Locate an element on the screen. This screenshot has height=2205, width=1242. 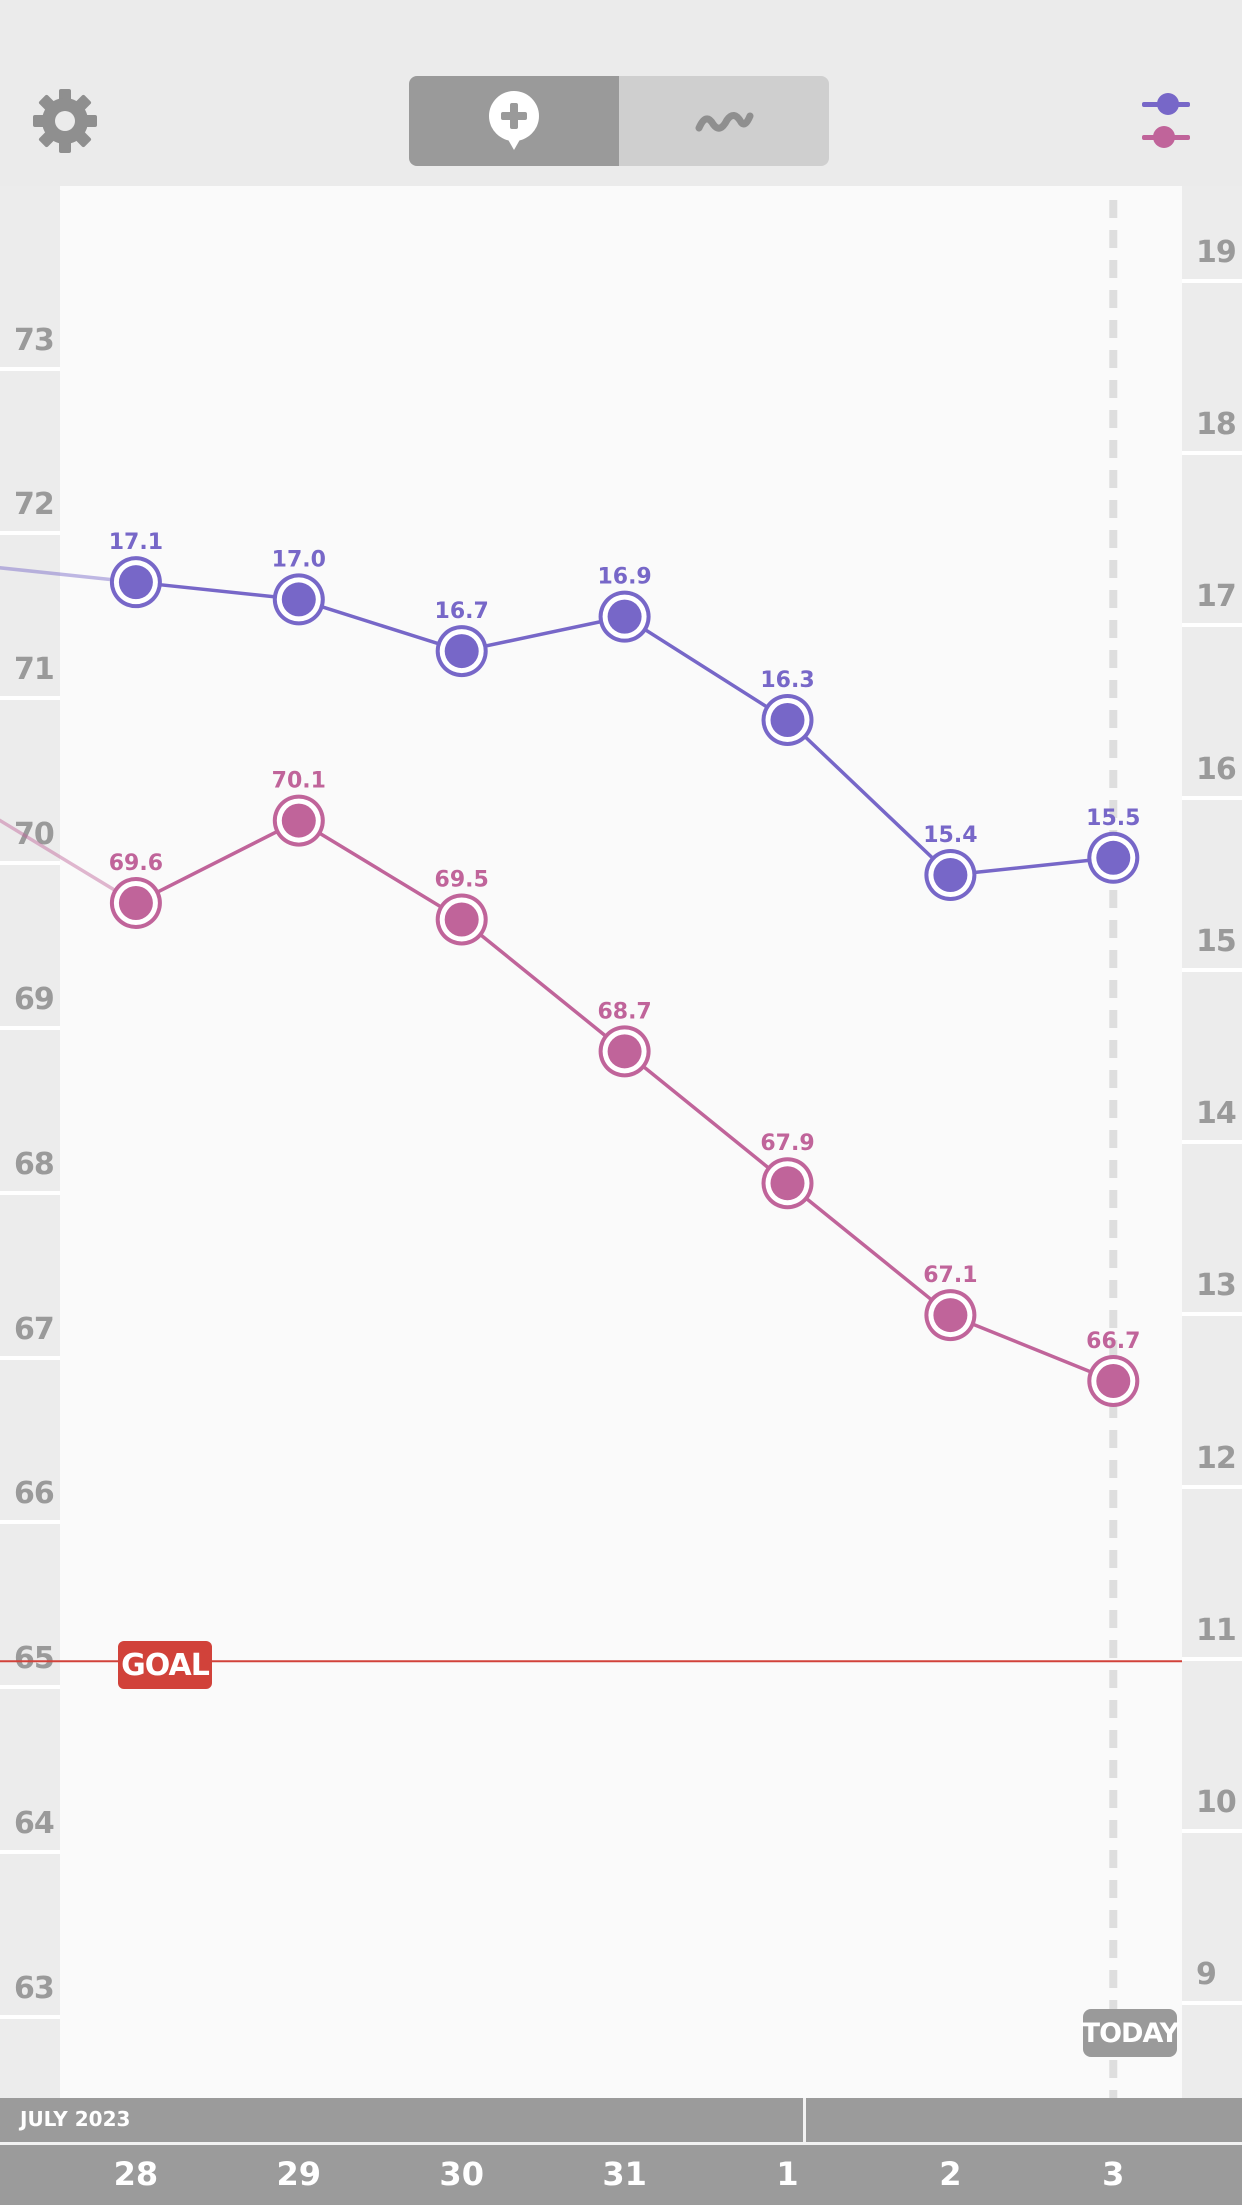
left-tick-label: 66 is located at coordinates (34, 1494).